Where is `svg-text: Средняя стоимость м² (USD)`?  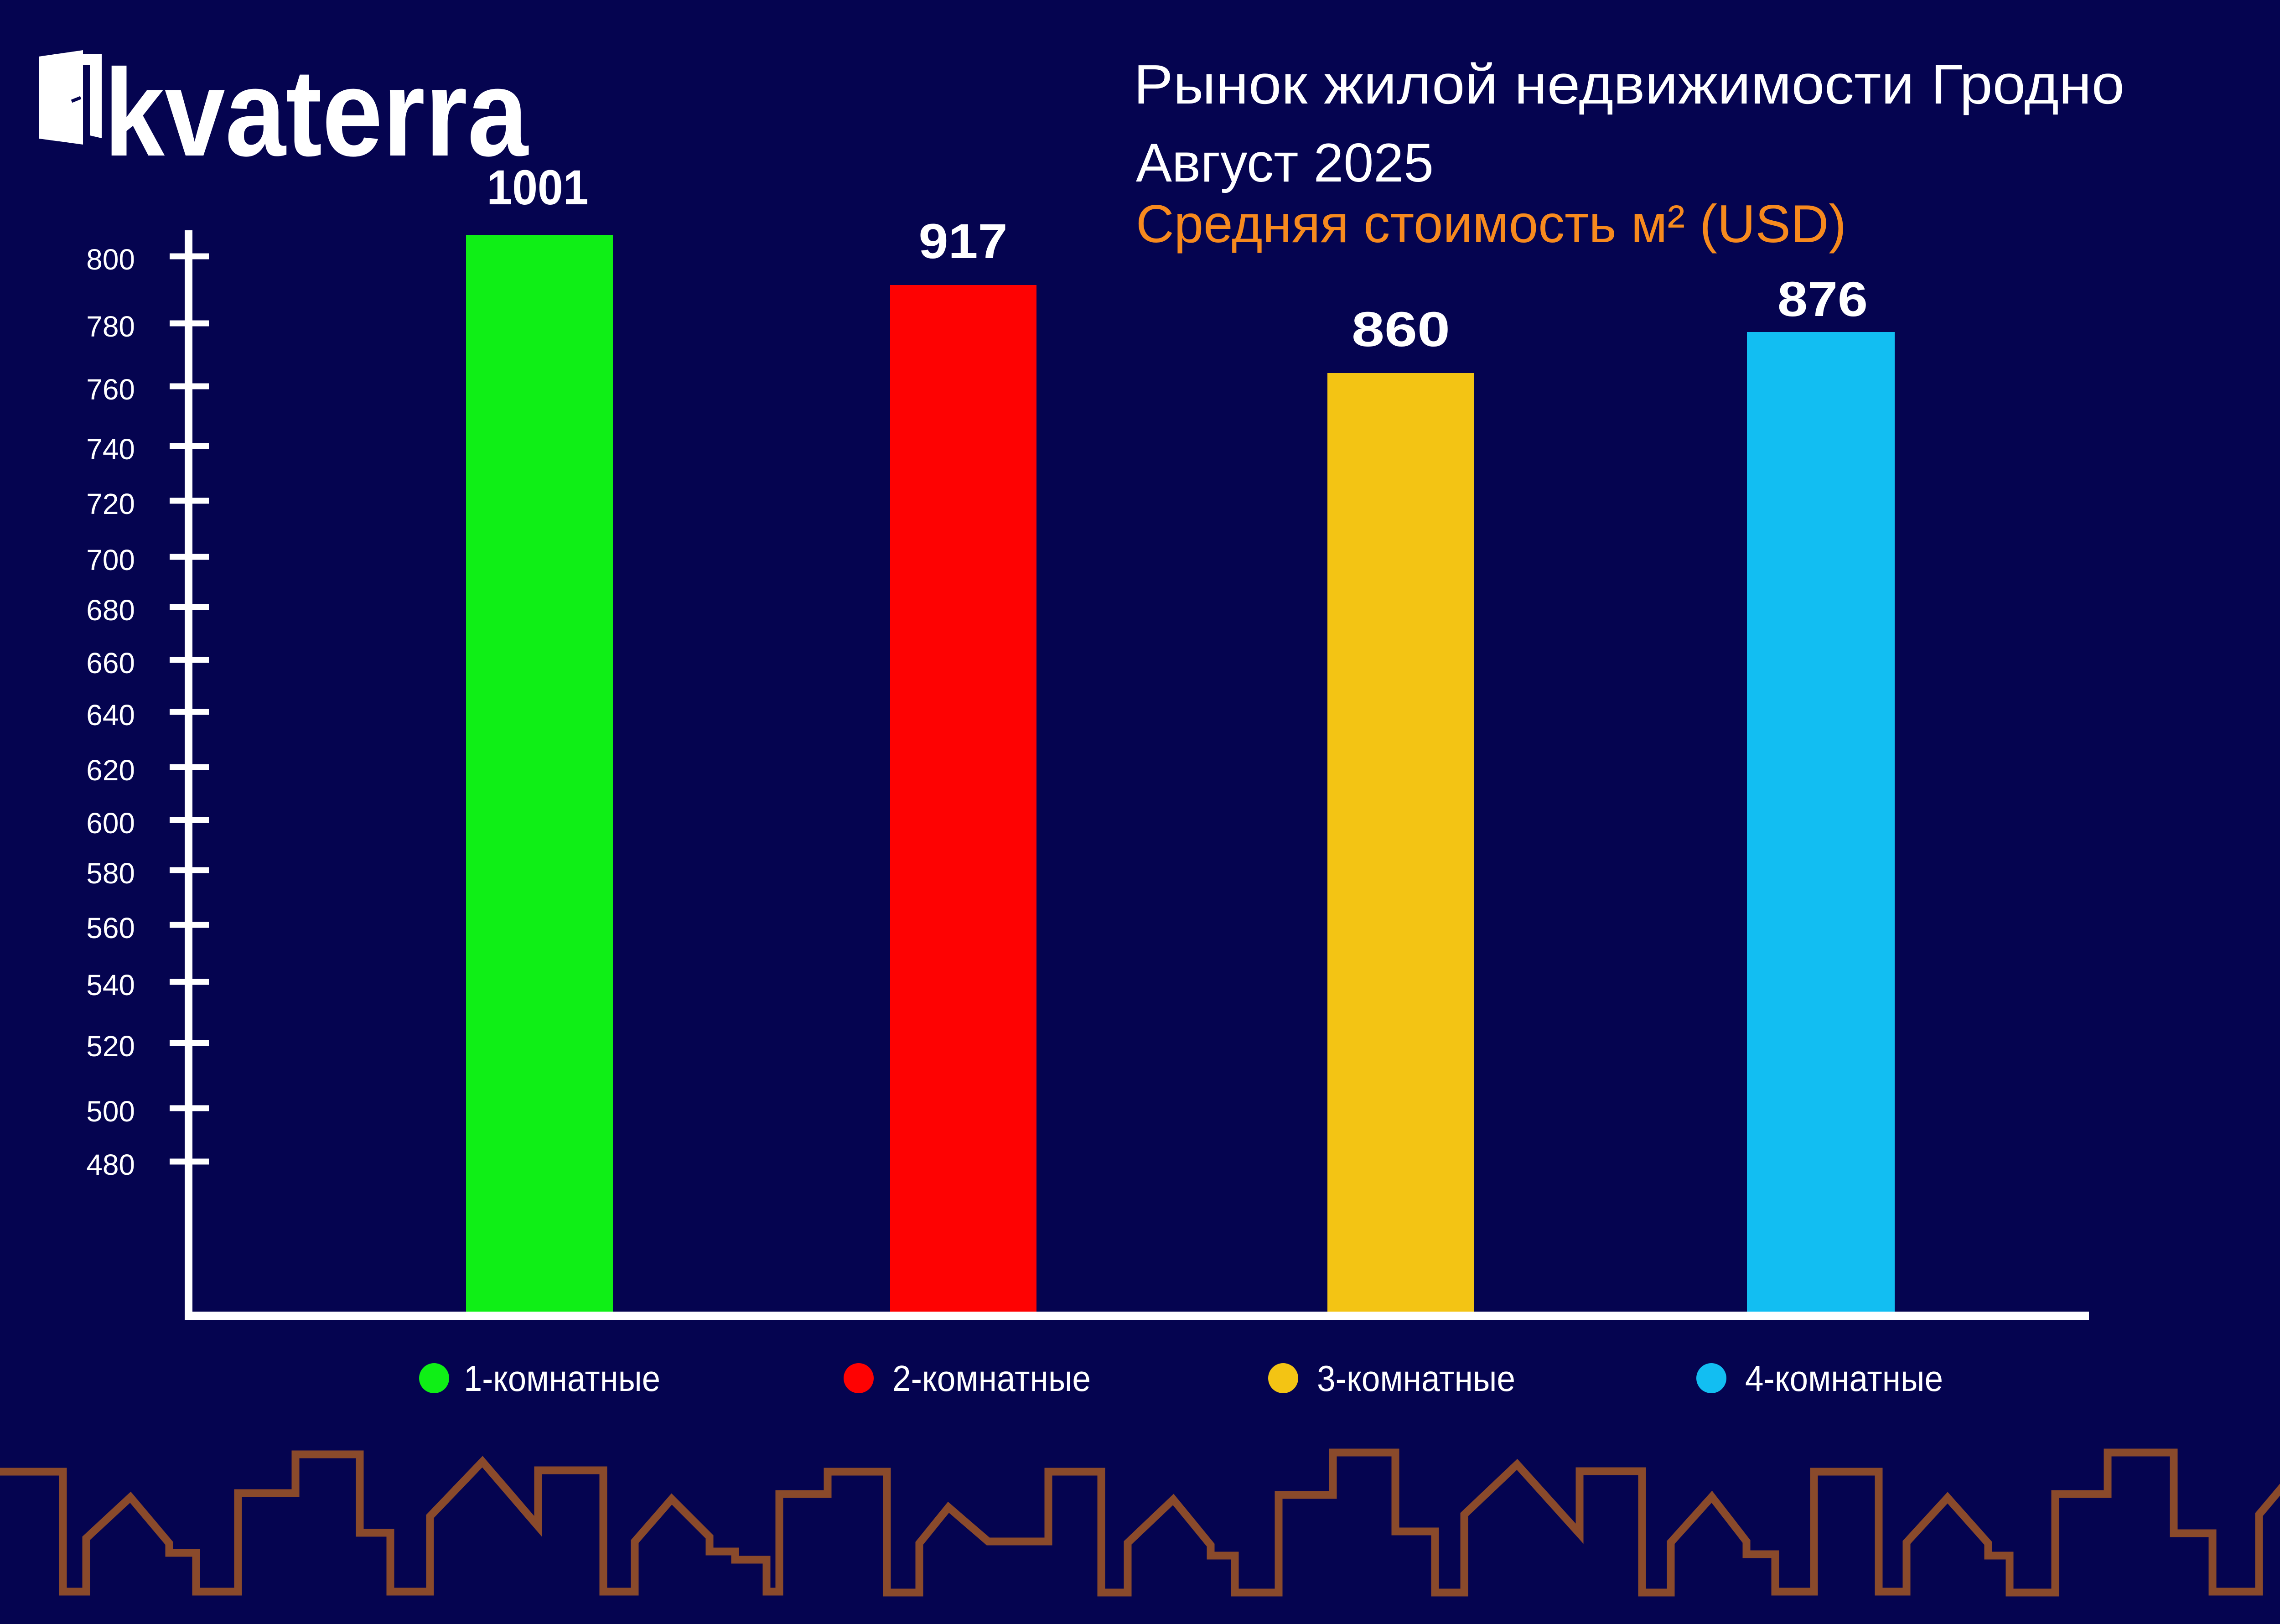 svg-text: Средняя стоимость м² (USD) is located at coordinates (1491, 224).